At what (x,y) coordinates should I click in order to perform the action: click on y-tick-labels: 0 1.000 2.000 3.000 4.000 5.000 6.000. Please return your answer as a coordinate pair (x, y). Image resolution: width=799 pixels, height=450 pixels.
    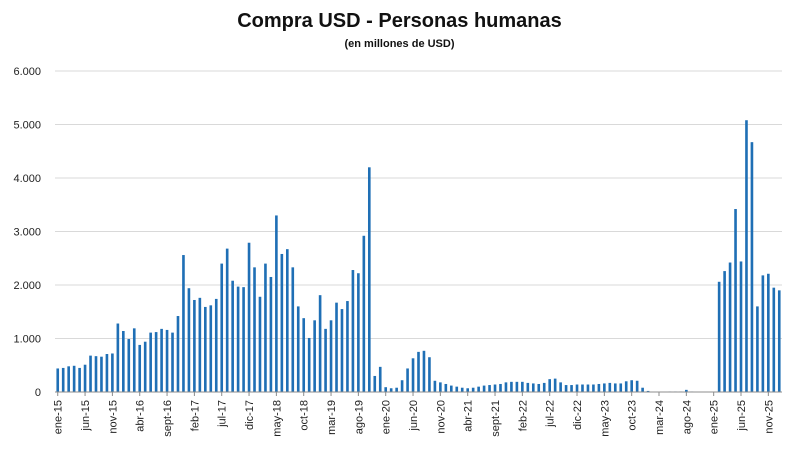
    Looking at the image, I should click on (27, 232).